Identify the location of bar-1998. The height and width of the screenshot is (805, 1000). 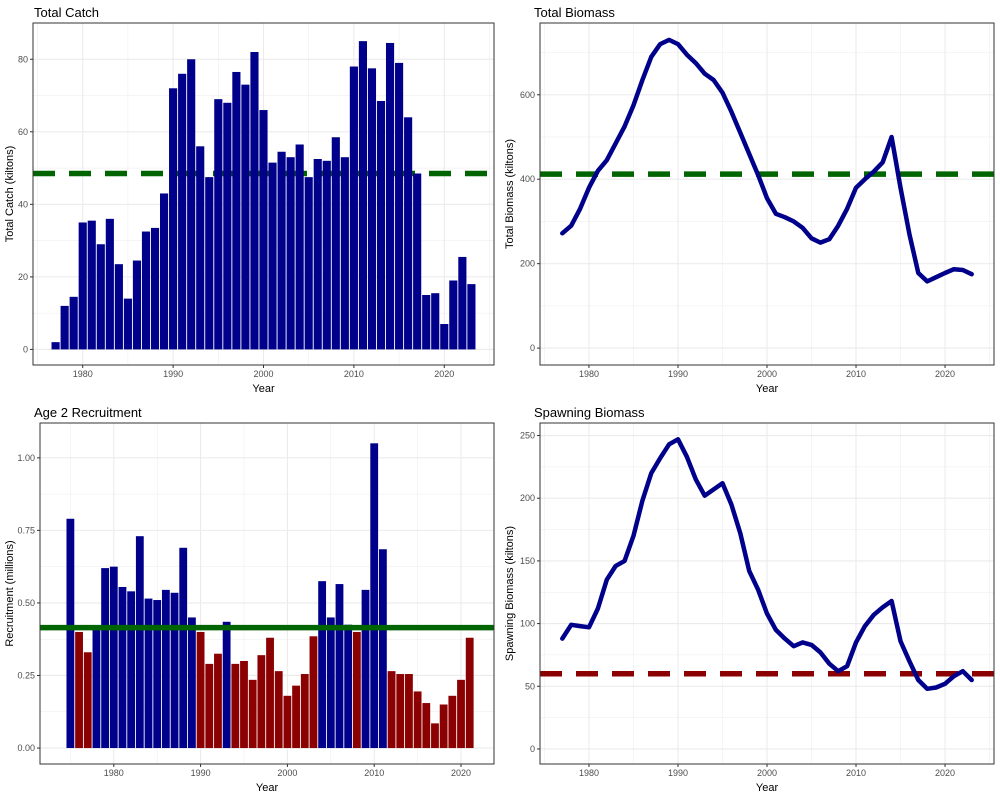
(270, 693).